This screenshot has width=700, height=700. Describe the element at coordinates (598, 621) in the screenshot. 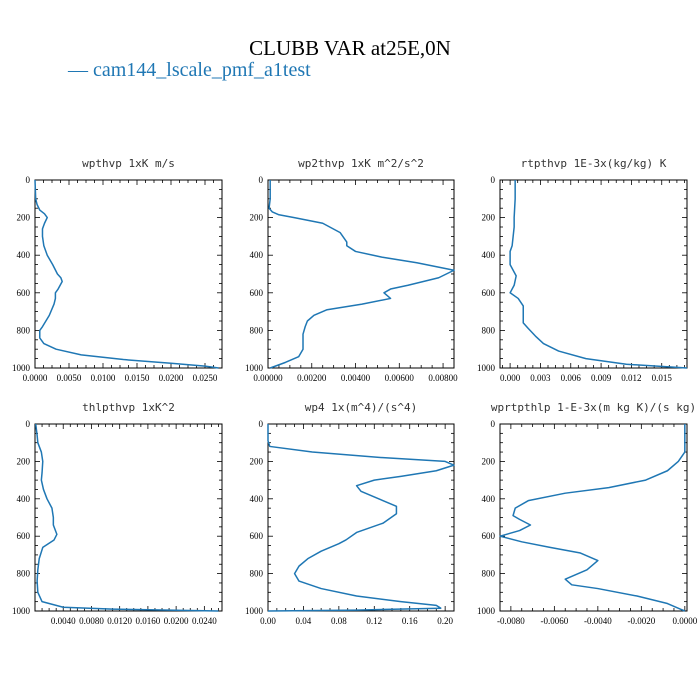

I see `x-tick-label: -0.0040` at that location.